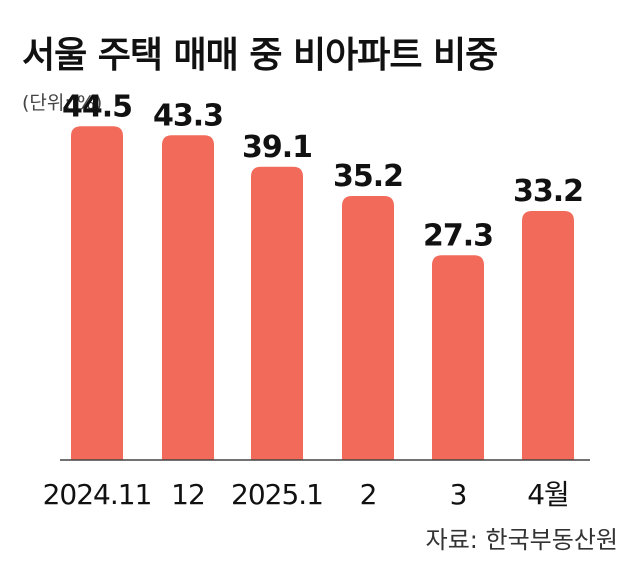 The image size is (640, 576). Describe the element at coordinates (458, 494) in the screenshot. I see `x-tick-label-4: 3` at that location.